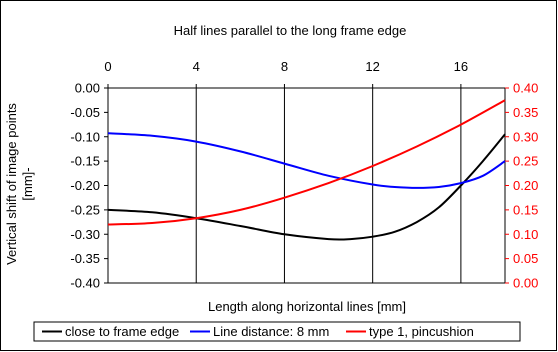  Describe the element at coordinates (87, 88) in the screenshot. I see `y-left-tick-label-0.00: 0.00` at that location.